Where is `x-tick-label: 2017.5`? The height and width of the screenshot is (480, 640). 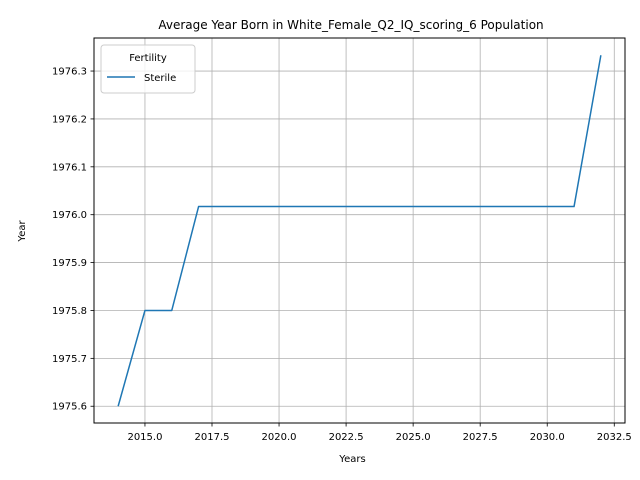 x-tick-label: 2017.5 is located at coordinates (212, 437).